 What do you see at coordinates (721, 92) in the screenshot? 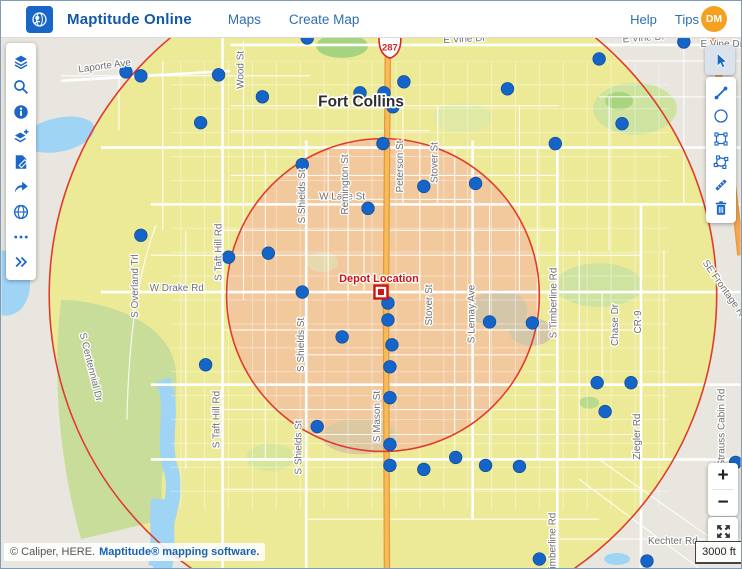
I see `draw-line-button` at bounding box center [721, 92].